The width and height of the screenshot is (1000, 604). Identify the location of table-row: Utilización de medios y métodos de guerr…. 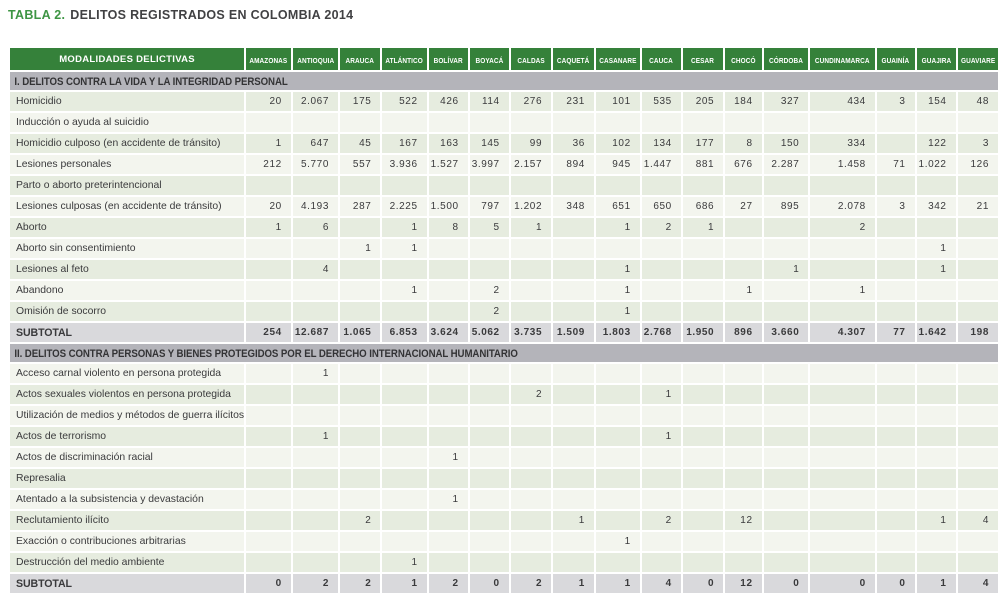
(504, 415).